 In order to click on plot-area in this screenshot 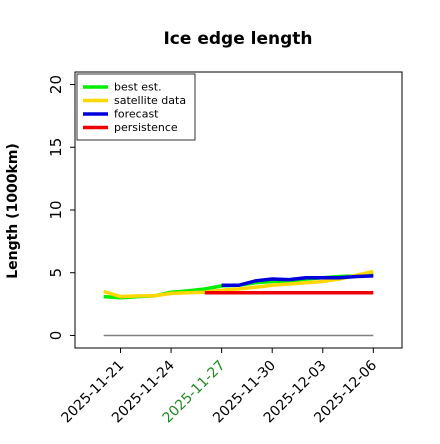, I will do `click(238, 303)`.